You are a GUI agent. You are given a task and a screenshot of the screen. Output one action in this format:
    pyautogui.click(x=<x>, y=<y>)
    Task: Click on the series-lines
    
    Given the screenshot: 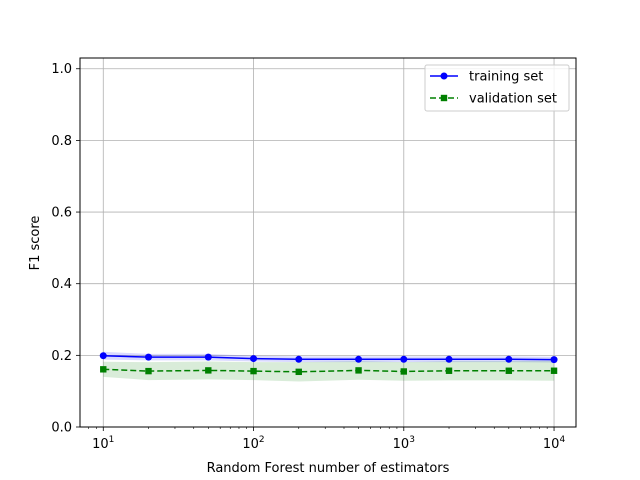 What is the action you would take?
    pyautogui.click(x=328, y=364)
    